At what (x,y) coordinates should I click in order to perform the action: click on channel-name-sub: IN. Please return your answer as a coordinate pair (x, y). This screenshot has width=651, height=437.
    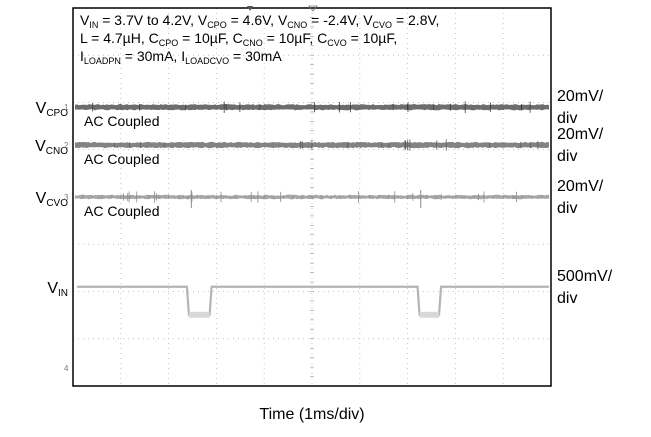
    Looking at the image, I should click on (63, 293).